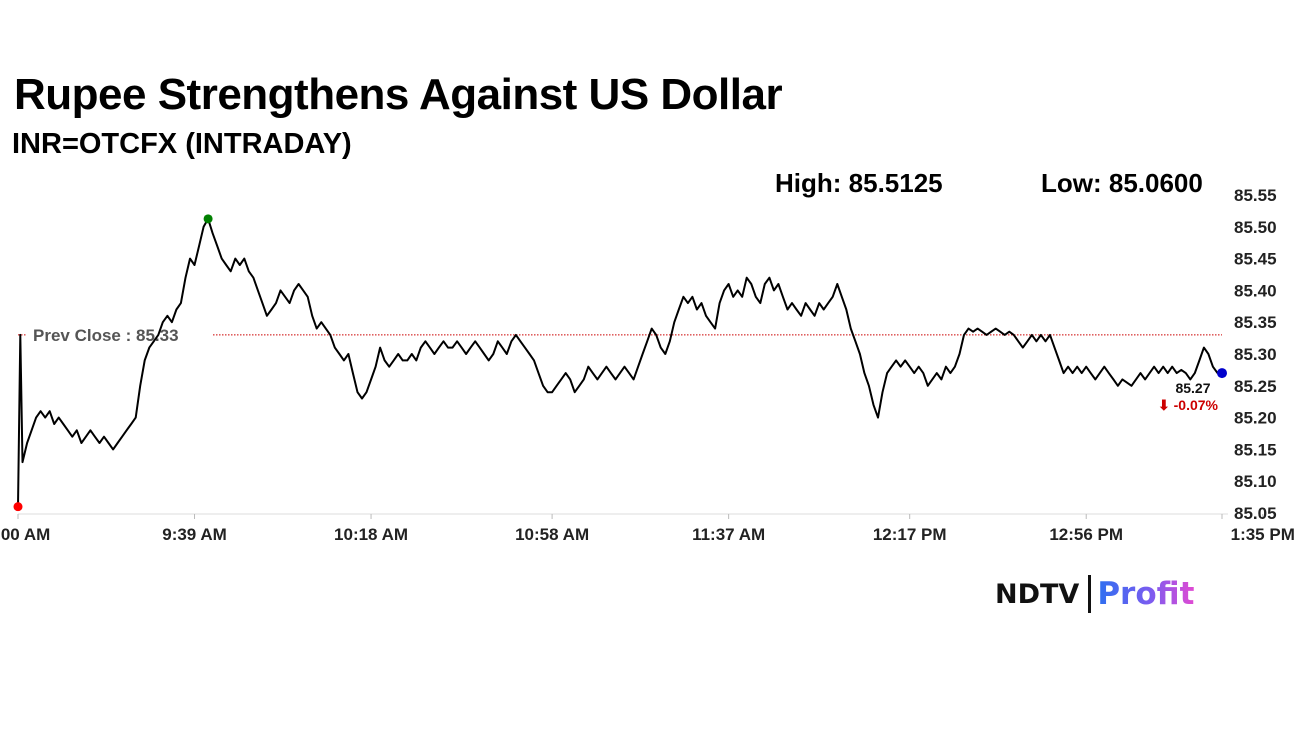 This screenshot has width=1296, height=729. Describe the element at coordinates (1094, 594) in the screenshot. I see `ndtv-profit-logo: NDTV Profit` at that location.